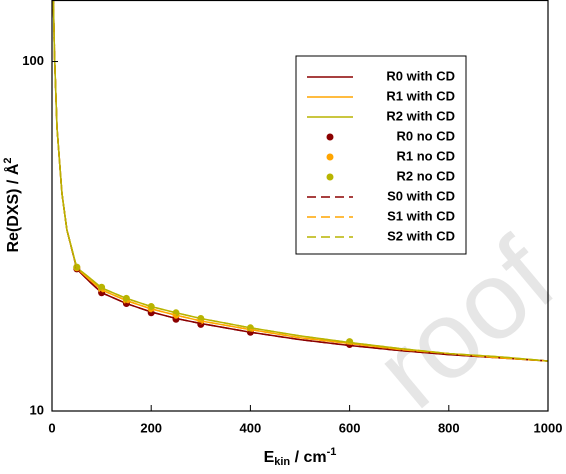 This screenshot has width=566, height=474. I want to click on legend-label: S2 with CD, so click(421, 235).